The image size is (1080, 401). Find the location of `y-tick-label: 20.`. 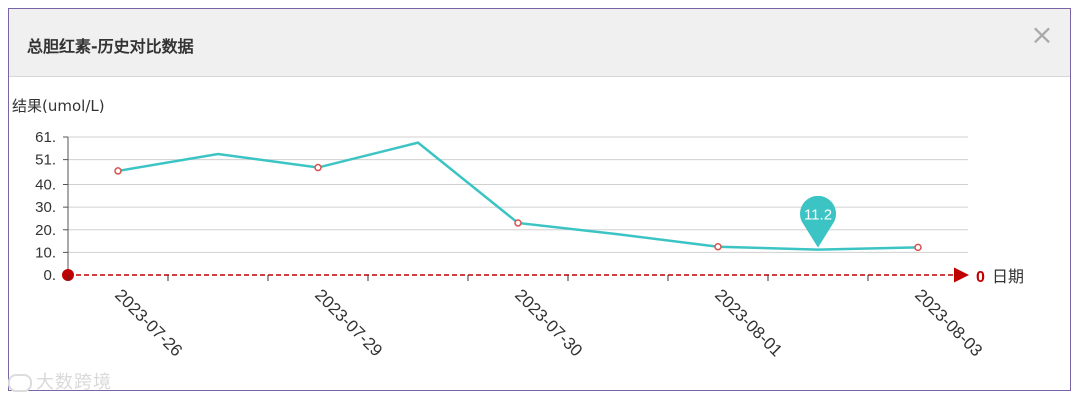

y-tick-label: 20. is located at coordinates (45, 230).